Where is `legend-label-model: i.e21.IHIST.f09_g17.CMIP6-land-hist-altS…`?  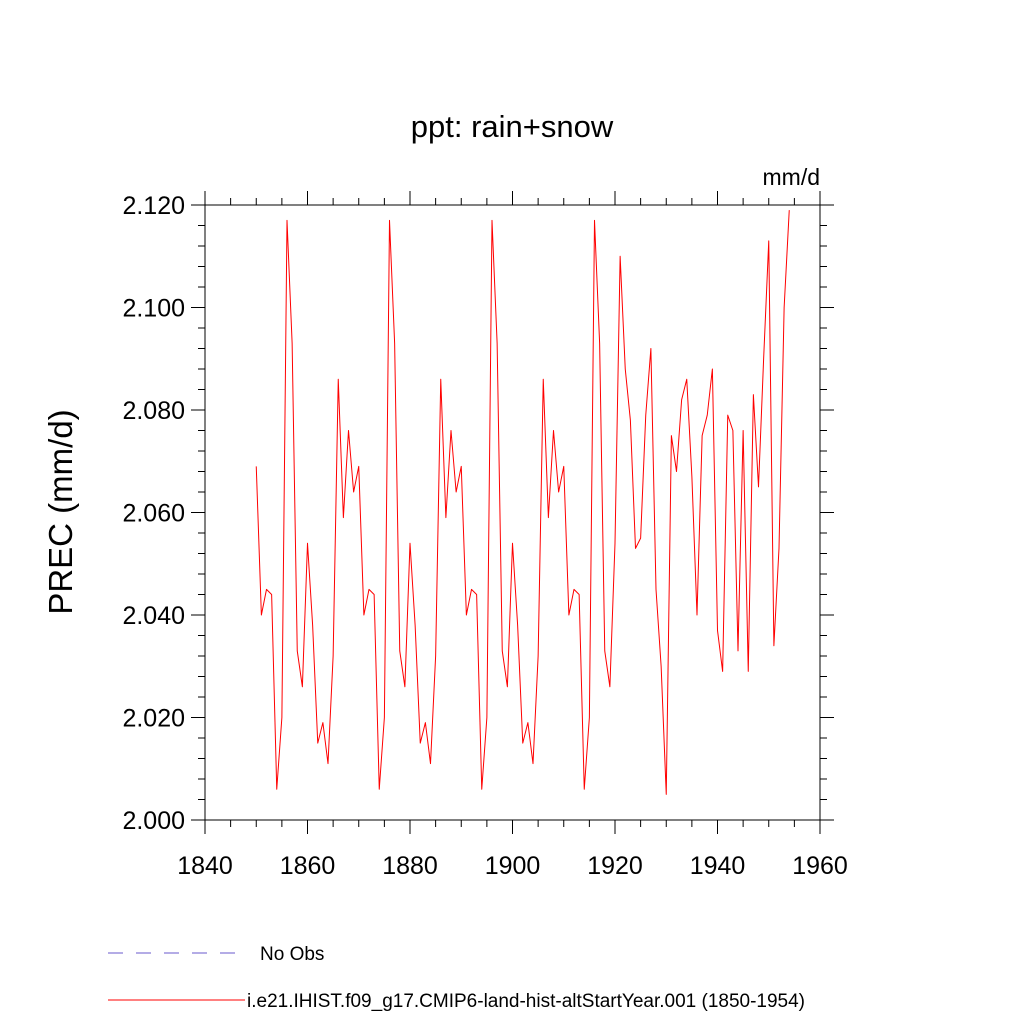
legend-label-model: i.e21.IHIST.f09_g17.CMIP6-land-hist-altS… is located at coordinates (526, 1001).